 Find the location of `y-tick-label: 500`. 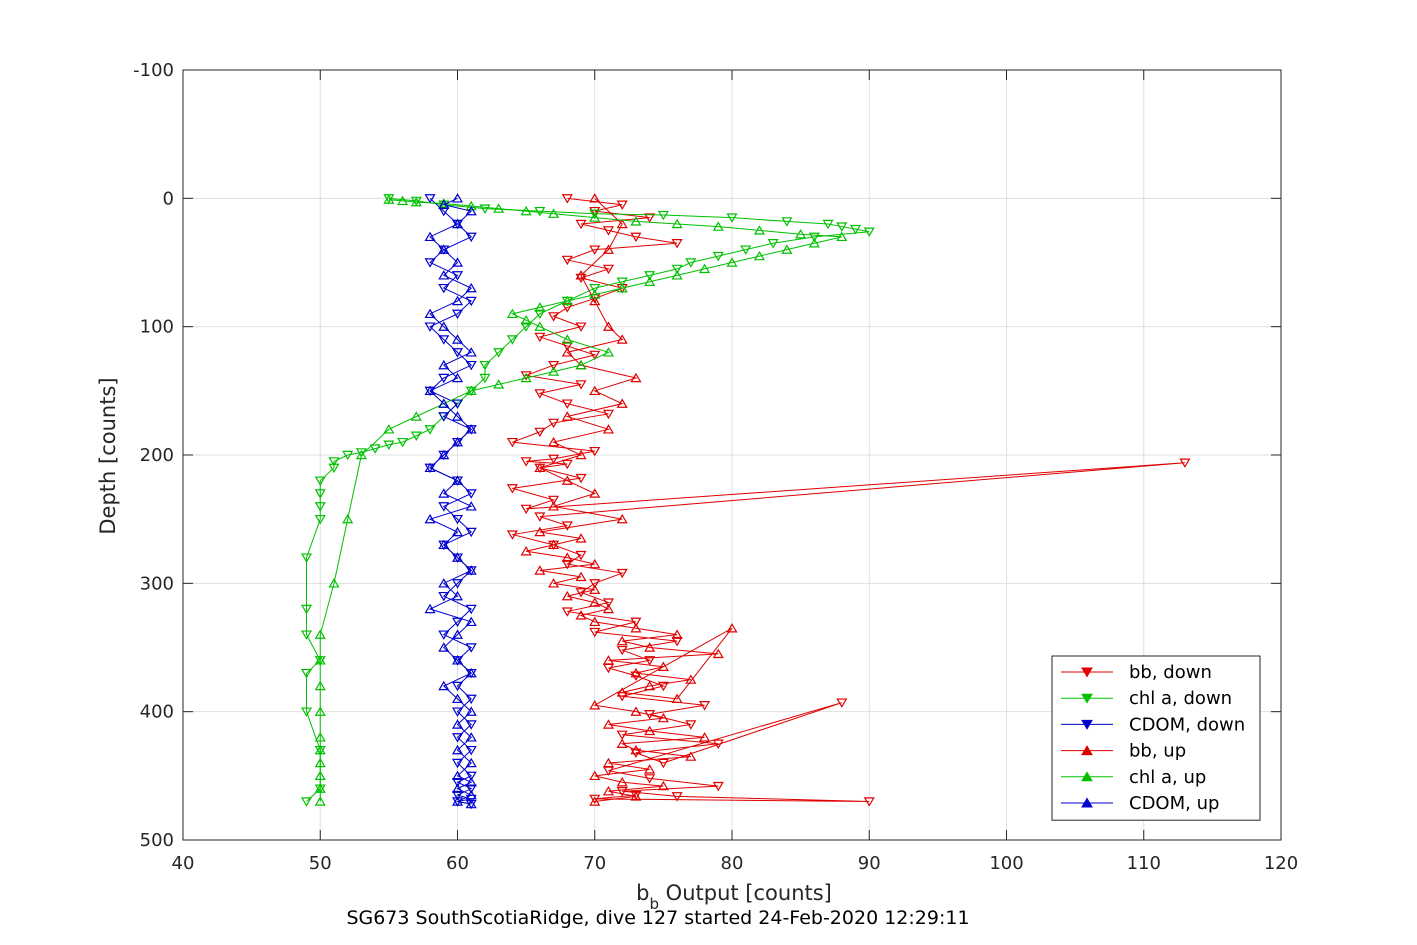

y-tick-label: 500 is located at coordinates (157, 840).